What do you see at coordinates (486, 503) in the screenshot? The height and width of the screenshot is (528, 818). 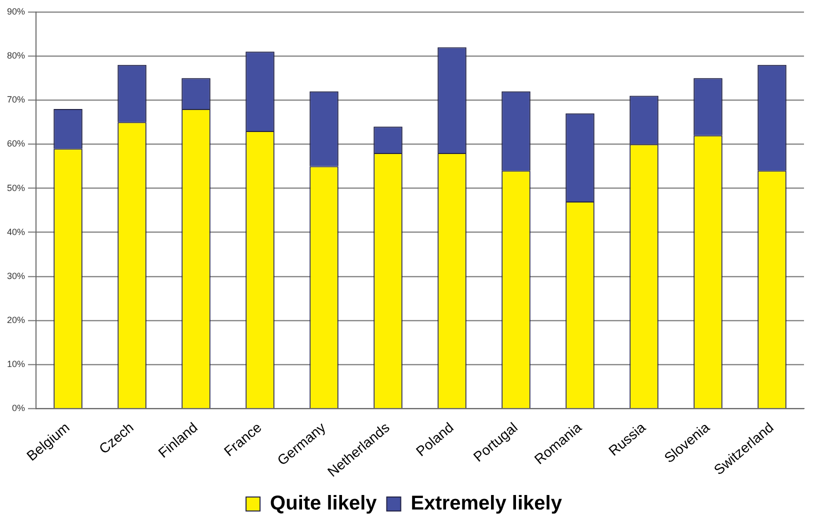 I see `legend-label: Extremely likely` at bounding box center [486, 503].